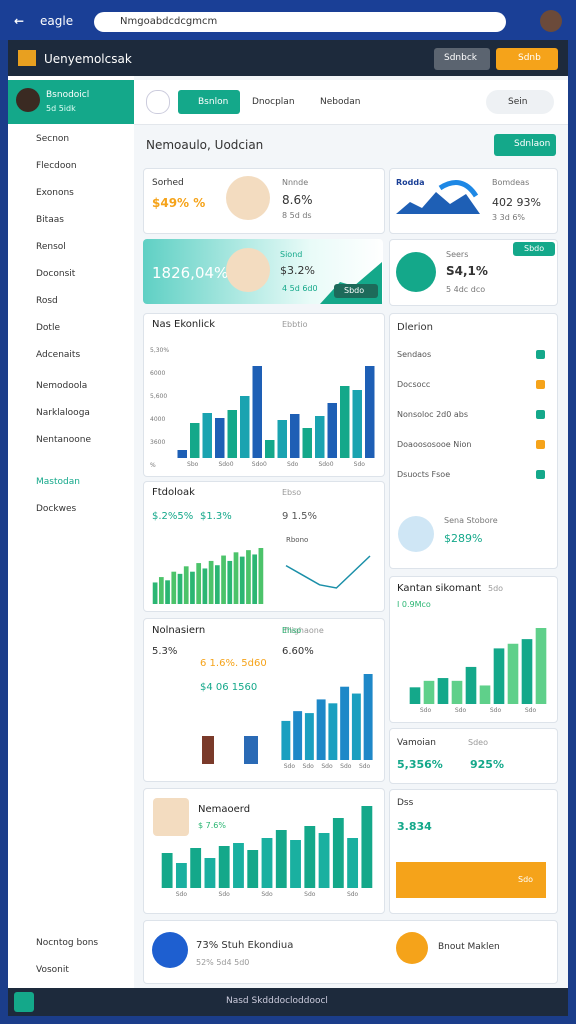 This screenshot has width=576, height=1024. Describe the element at coordinates (48, 328) in the screenshot. I see `menu-item: Dotle` at that location.